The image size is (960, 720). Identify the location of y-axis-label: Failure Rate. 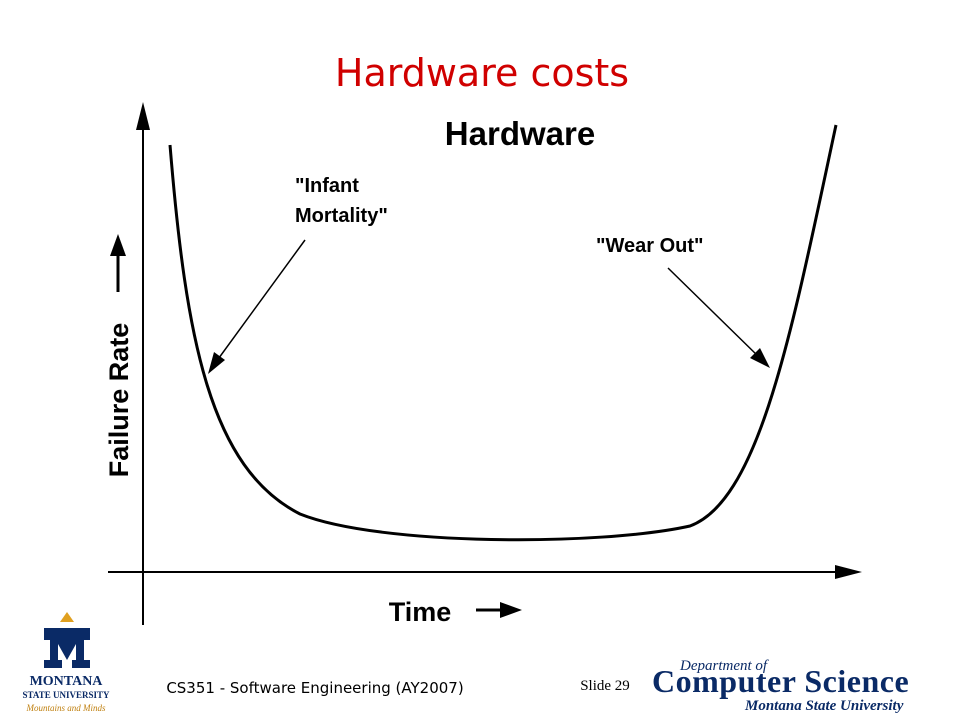
(119, 400).